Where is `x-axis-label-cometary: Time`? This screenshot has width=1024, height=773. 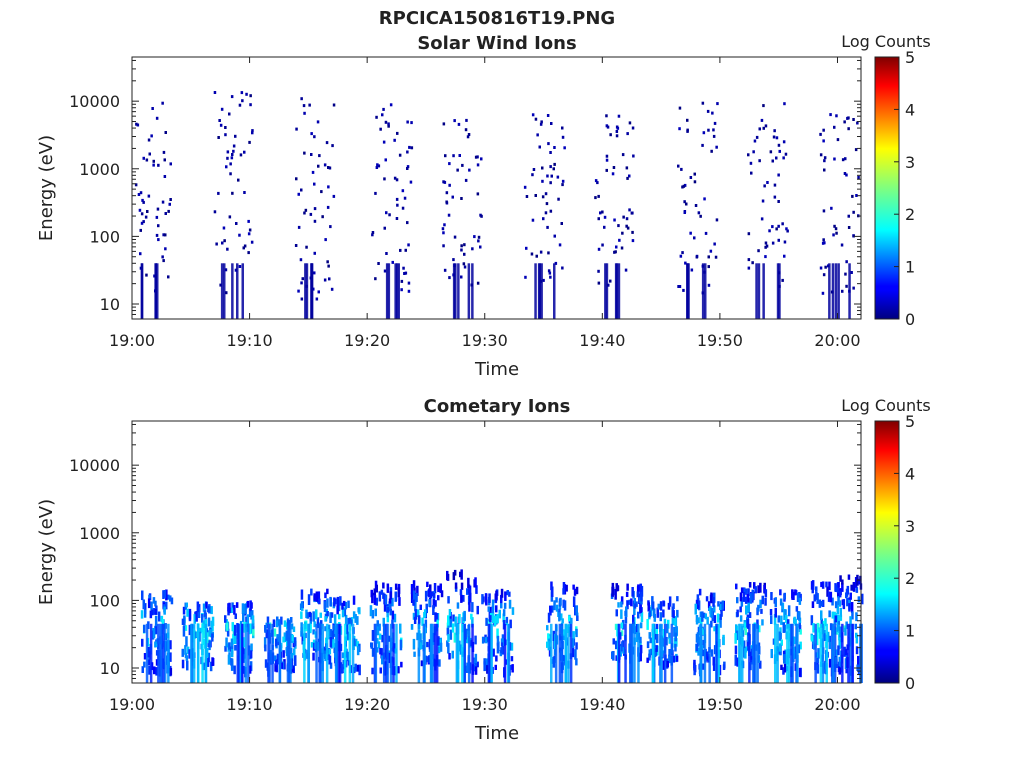 x-axis-label-cometary: Time is located at coordinates (496, 733).